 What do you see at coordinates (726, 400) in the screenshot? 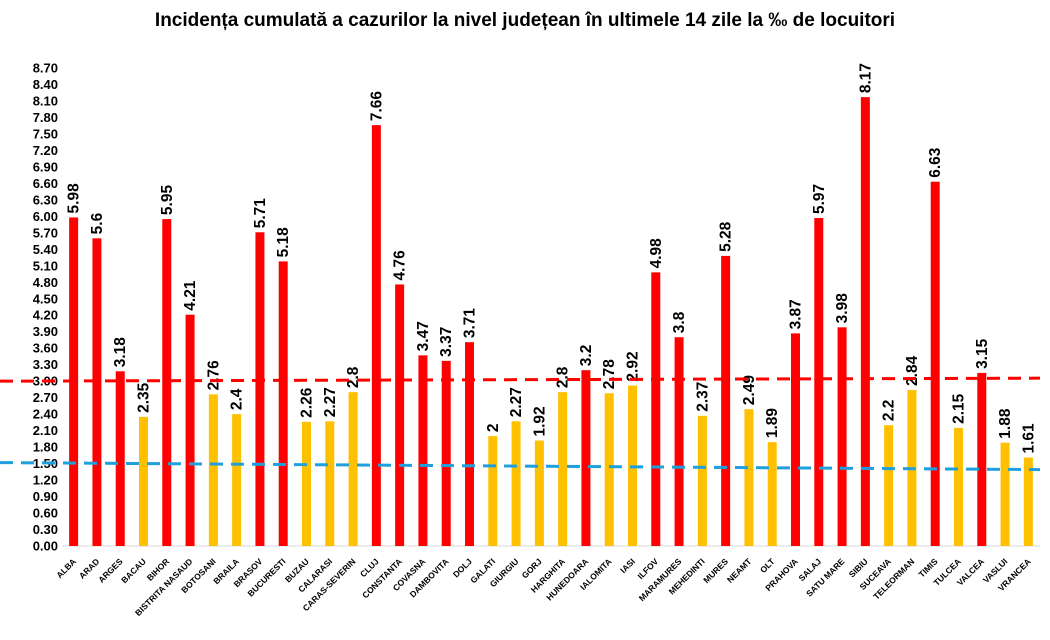
I see `bar-mures` at bounding box center [726, 400].